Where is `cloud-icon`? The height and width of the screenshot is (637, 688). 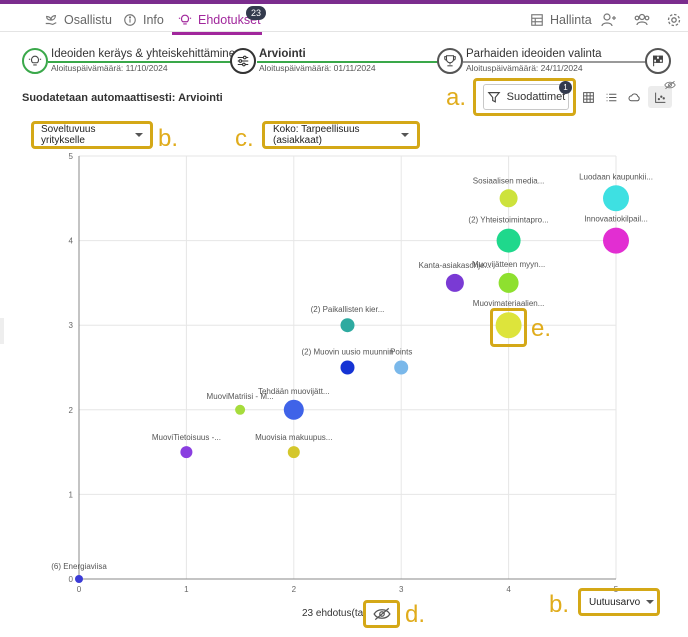
cloud-icon is located at coordinates (634, 96).